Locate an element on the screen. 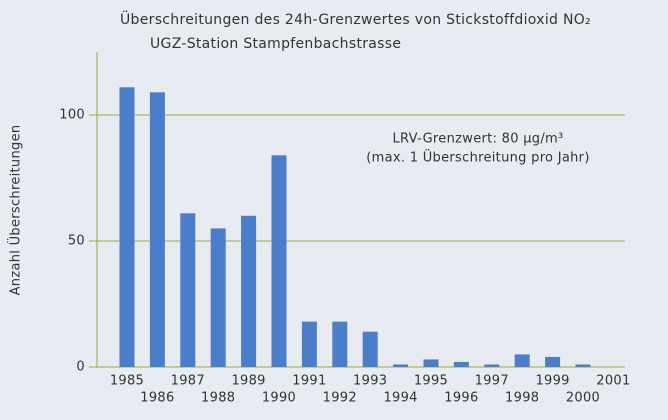  x-tick-label: 2000 is located at coordinates (583, 398).